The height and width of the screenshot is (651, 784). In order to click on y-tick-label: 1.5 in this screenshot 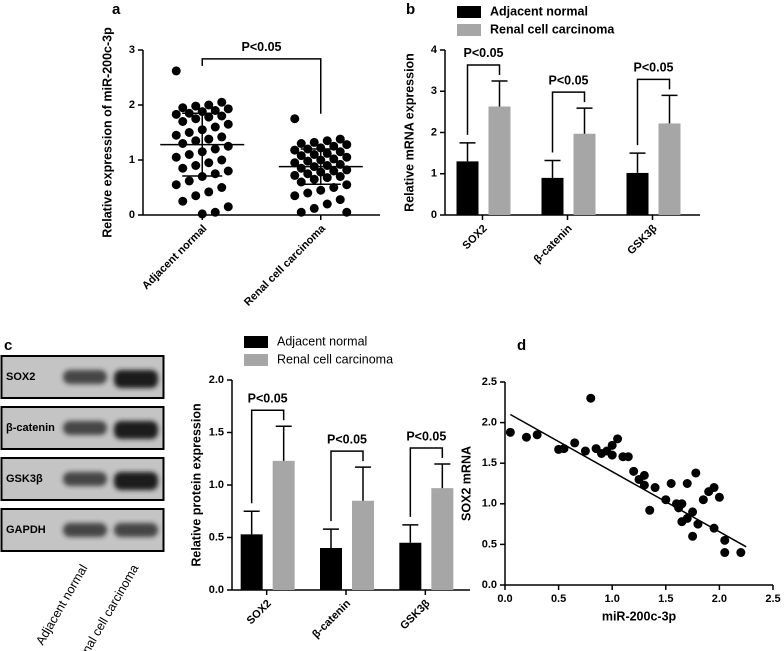, I will do `click(489, 463)`.